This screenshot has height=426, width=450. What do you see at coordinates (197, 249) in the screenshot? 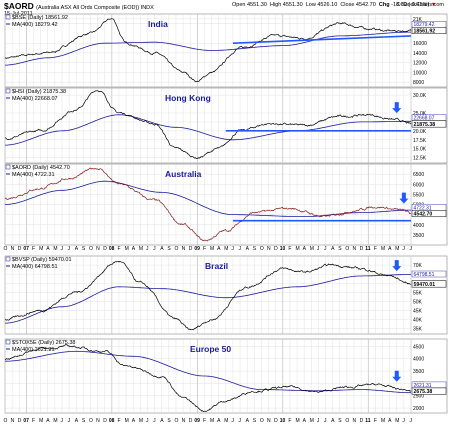
I see `year-tick-label: 09` at bounding box center [197, 249].